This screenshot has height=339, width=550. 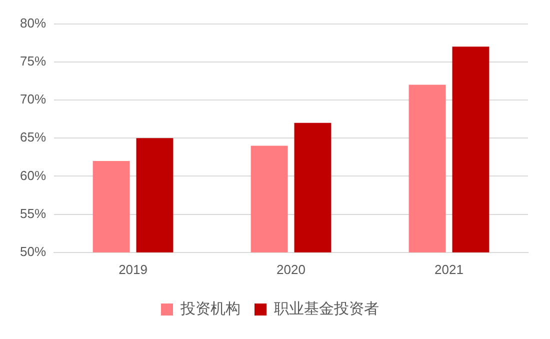 I want to click on legend-label: 投资机构, so click(x=210, y=308).